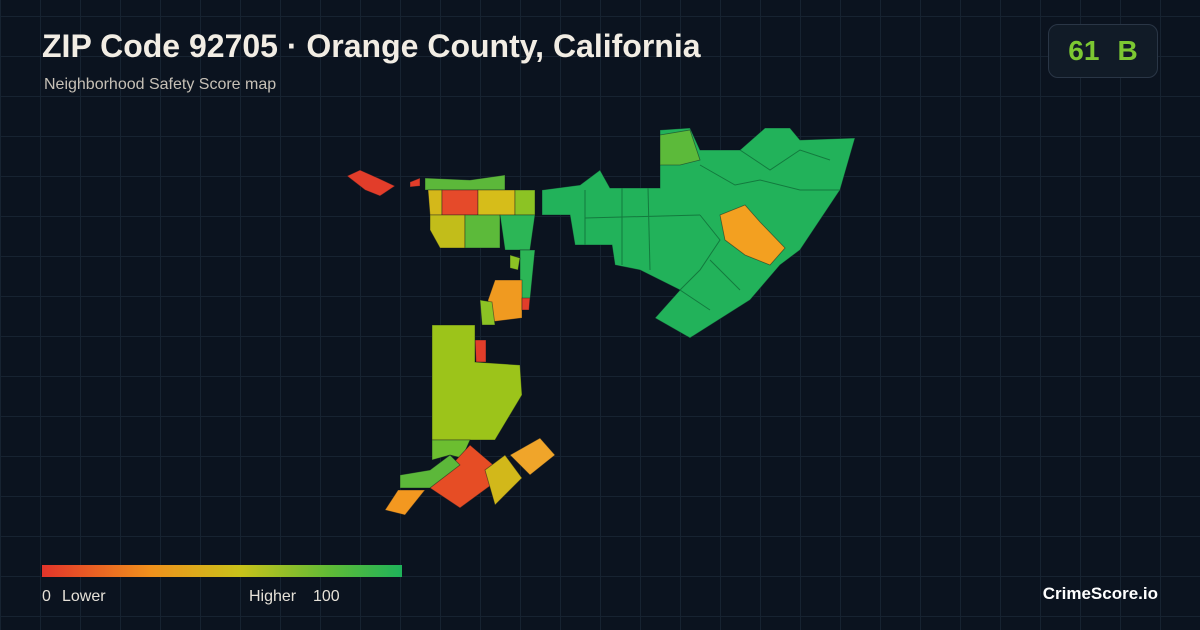 This screenshot has height=630, width=1200. What do you see at coordinates (46, 596) in the screenshot?
I see `legend-min: 0` at bounding box center [46, 596].